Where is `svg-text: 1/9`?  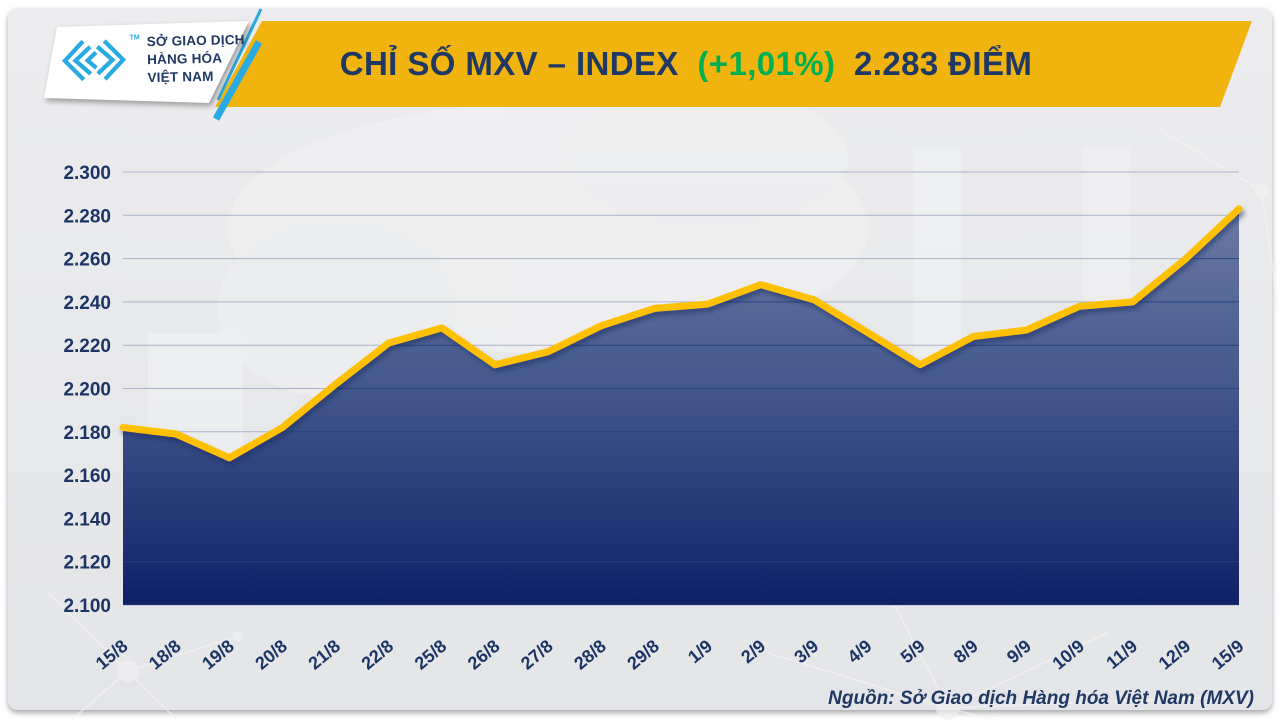
svg-text: 1/9 is located at coordinates (700, 651).